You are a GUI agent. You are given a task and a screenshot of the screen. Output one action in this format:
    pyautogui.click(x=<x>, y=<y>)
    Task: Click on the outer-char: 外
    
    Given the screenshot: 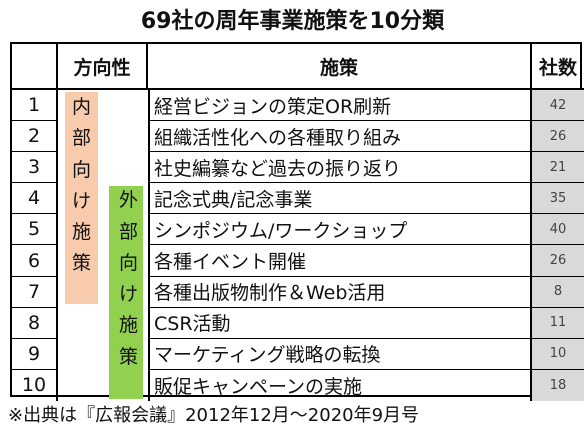 What is the action you would take?
    pyautogui.click(x=128, y=200)
    